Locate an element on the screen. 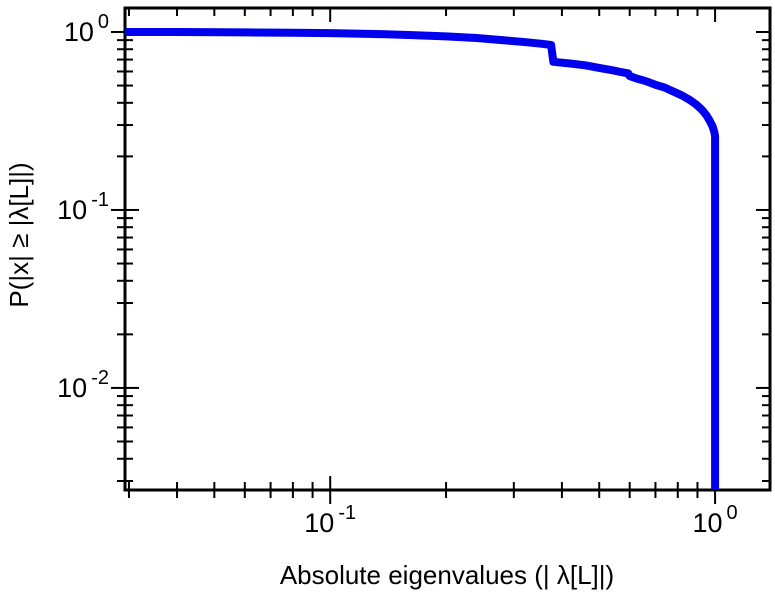  y-tick-label: 10 0 is located at coordinates (86, 29).